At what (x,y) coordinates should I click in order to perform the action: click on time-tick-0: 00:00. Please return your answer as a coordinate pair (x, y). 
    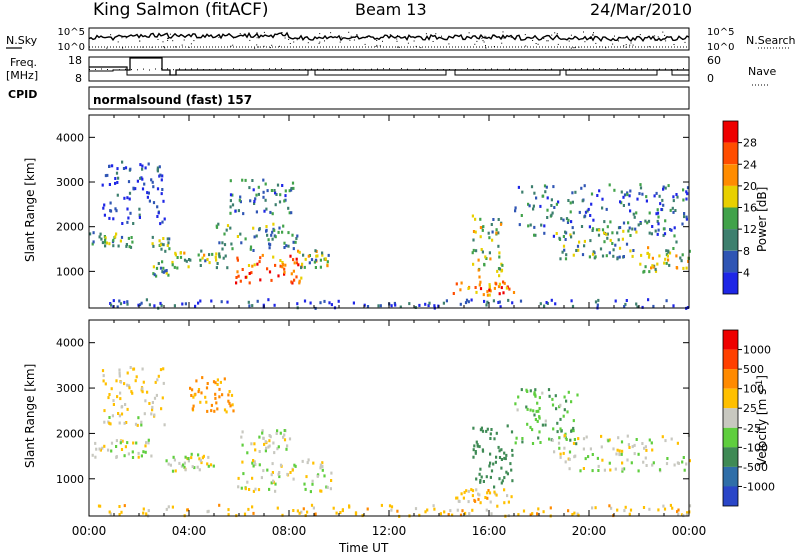
    Looking at the image, I should click on (89, 531).